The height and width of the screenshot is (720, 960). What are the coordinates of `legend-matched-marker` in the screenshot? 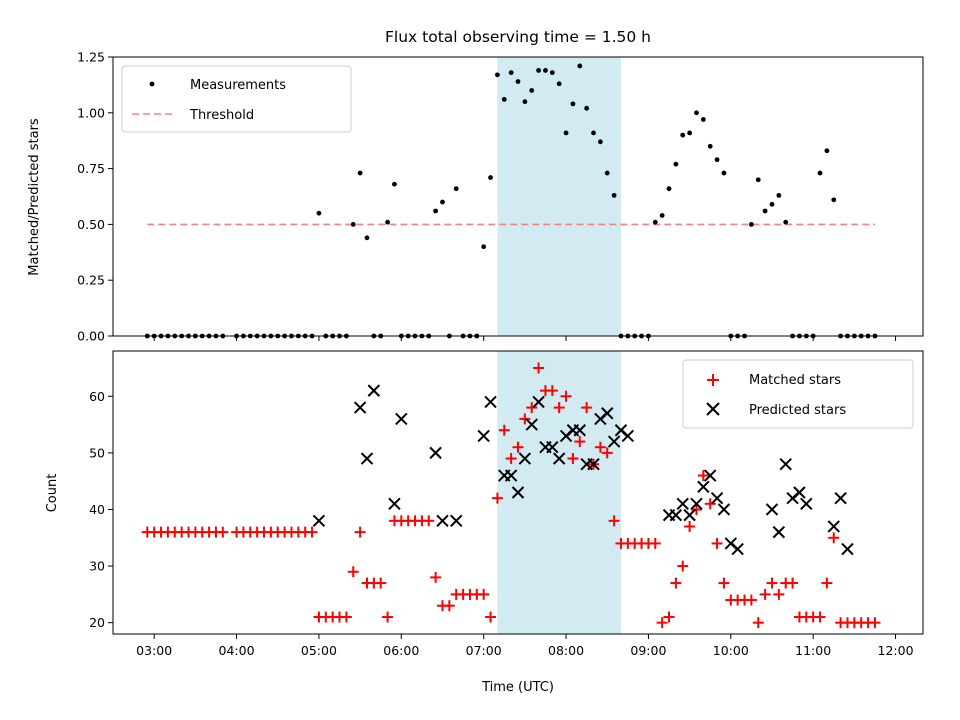 It's located at (713, 380).